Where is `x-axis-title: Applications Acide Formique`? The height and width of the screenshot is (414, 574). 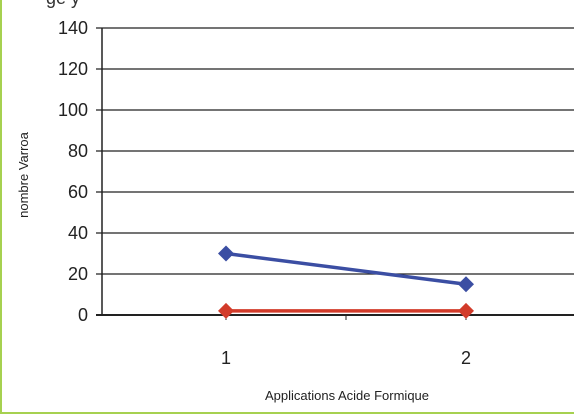 x-axis-title: Applications Acide Formique is located at coordinates (347, 395).